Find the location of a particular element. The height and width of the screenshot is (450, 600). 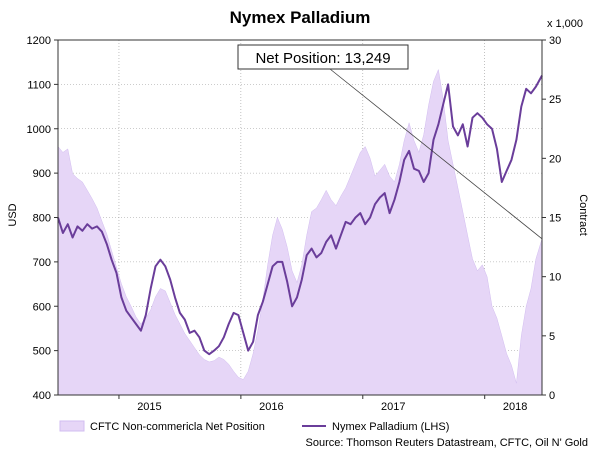

x-tick-label: 2016 is located at coordinates (271, 407).